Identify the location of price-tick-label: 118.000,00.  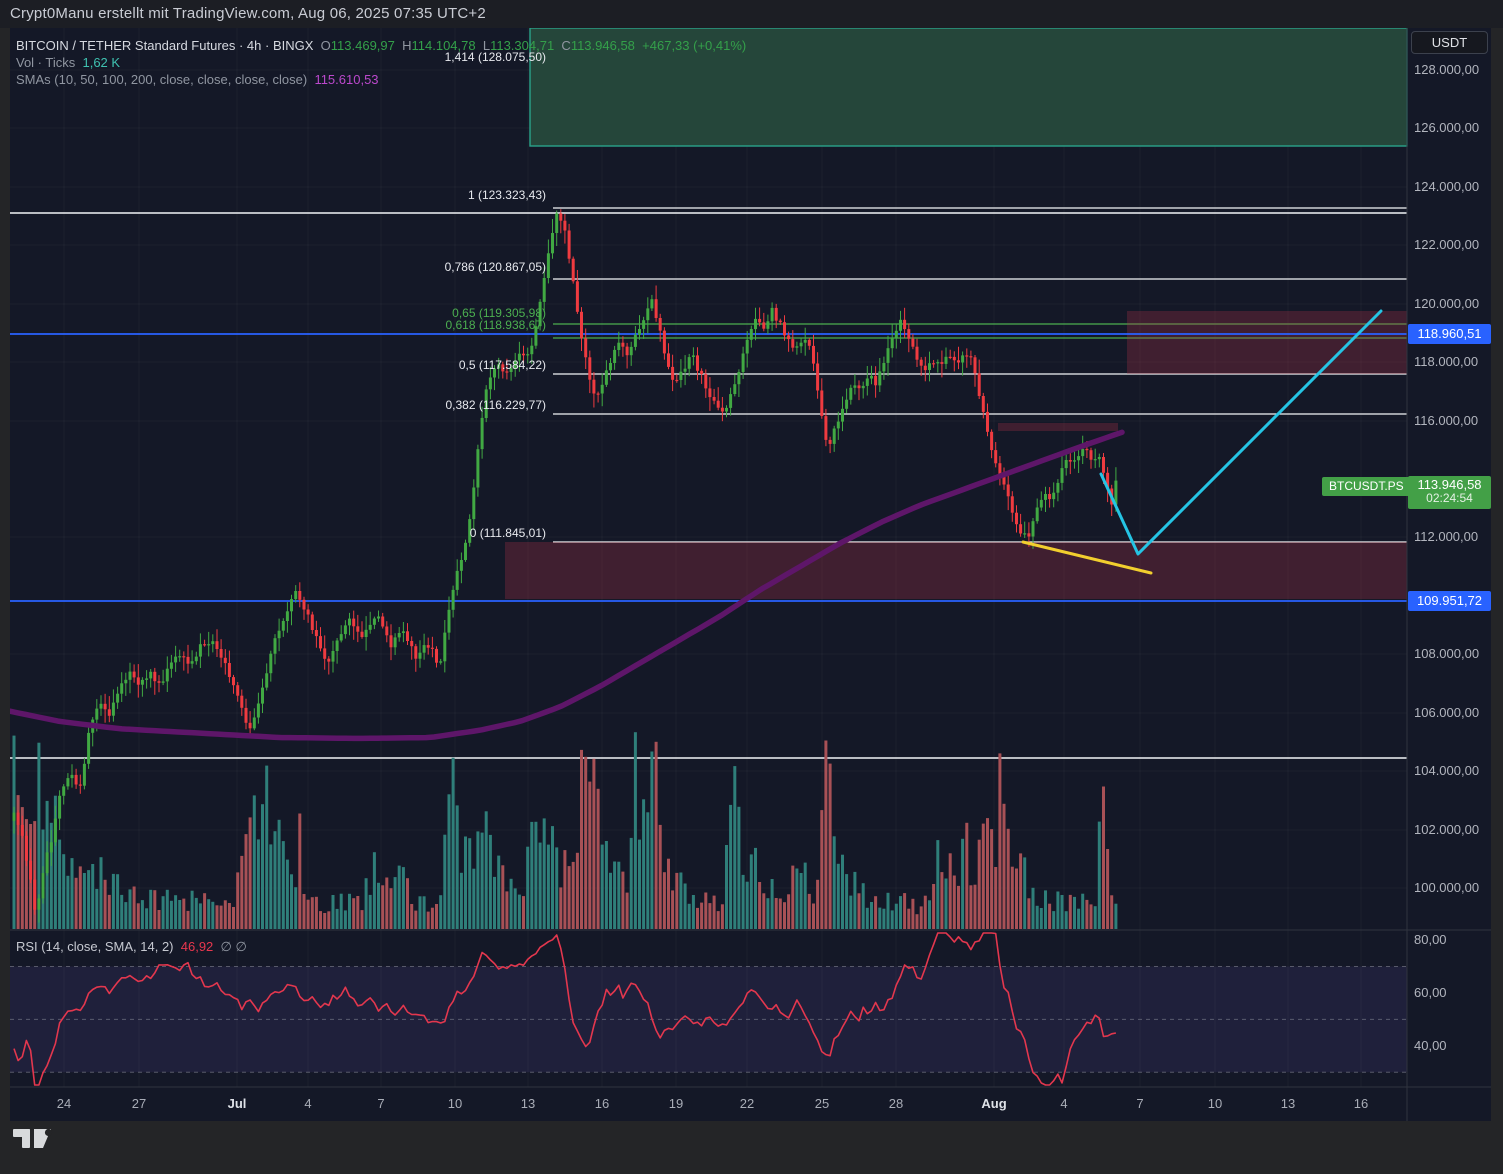
(1446, 361).